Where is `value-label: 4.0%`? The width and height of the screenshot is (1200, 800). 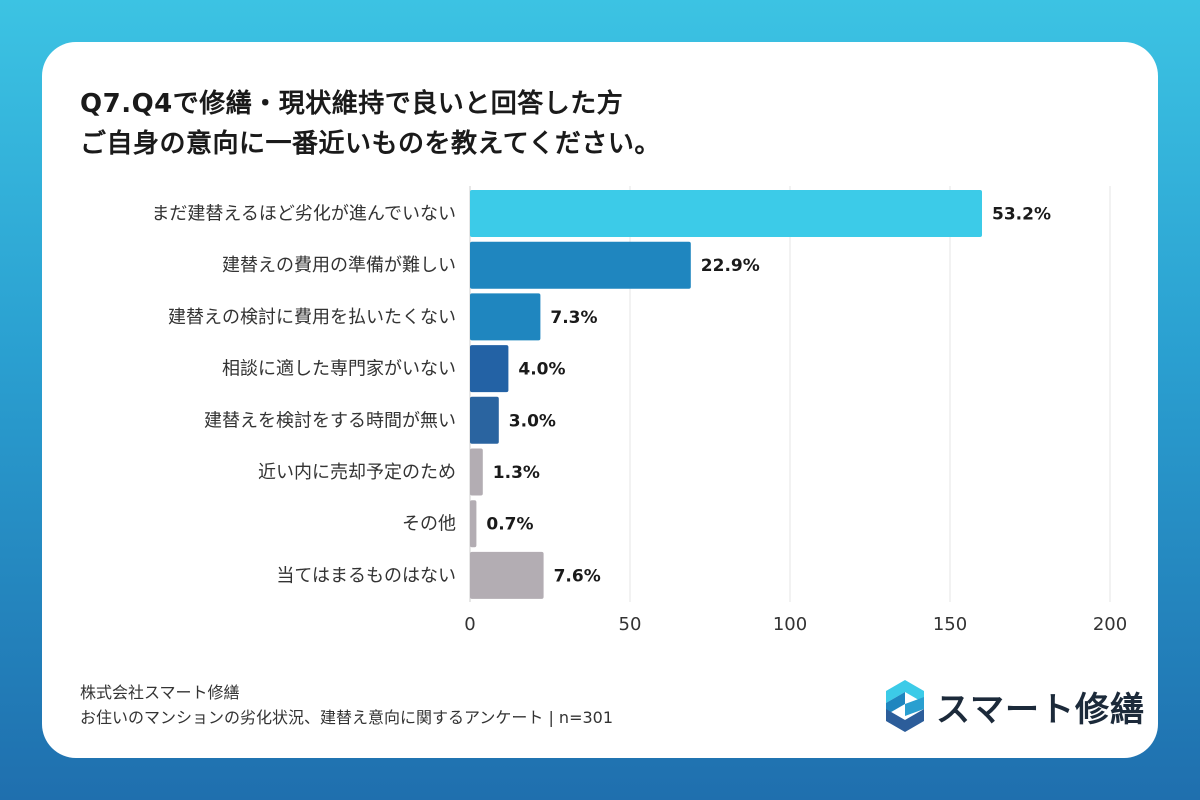
value-label: 4.0% is located at coordinates (541, 370).